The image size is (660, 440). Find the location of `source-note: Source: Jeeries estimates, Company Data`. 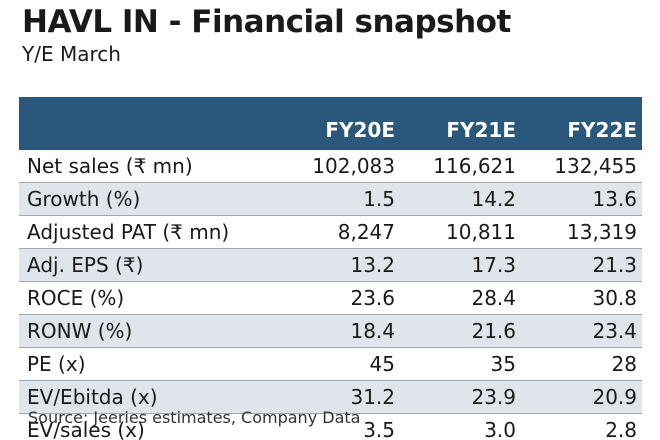

source-note: Source: Jeeries estimates, Company Data is located at coordinates (194, 417).